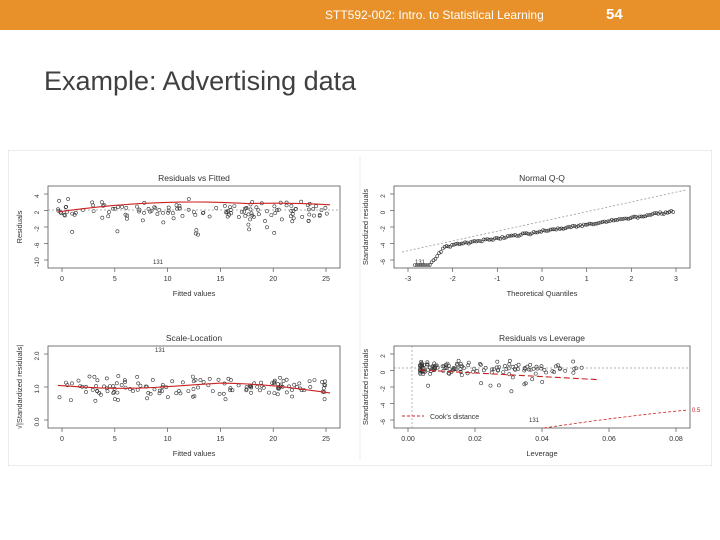 Image resolution: width=720 pixels, height=540 pixels. What do you see at coordinates (160, 351) in the screenshot?
I see `outlier-label: 131` at bounding box center [160, 351].